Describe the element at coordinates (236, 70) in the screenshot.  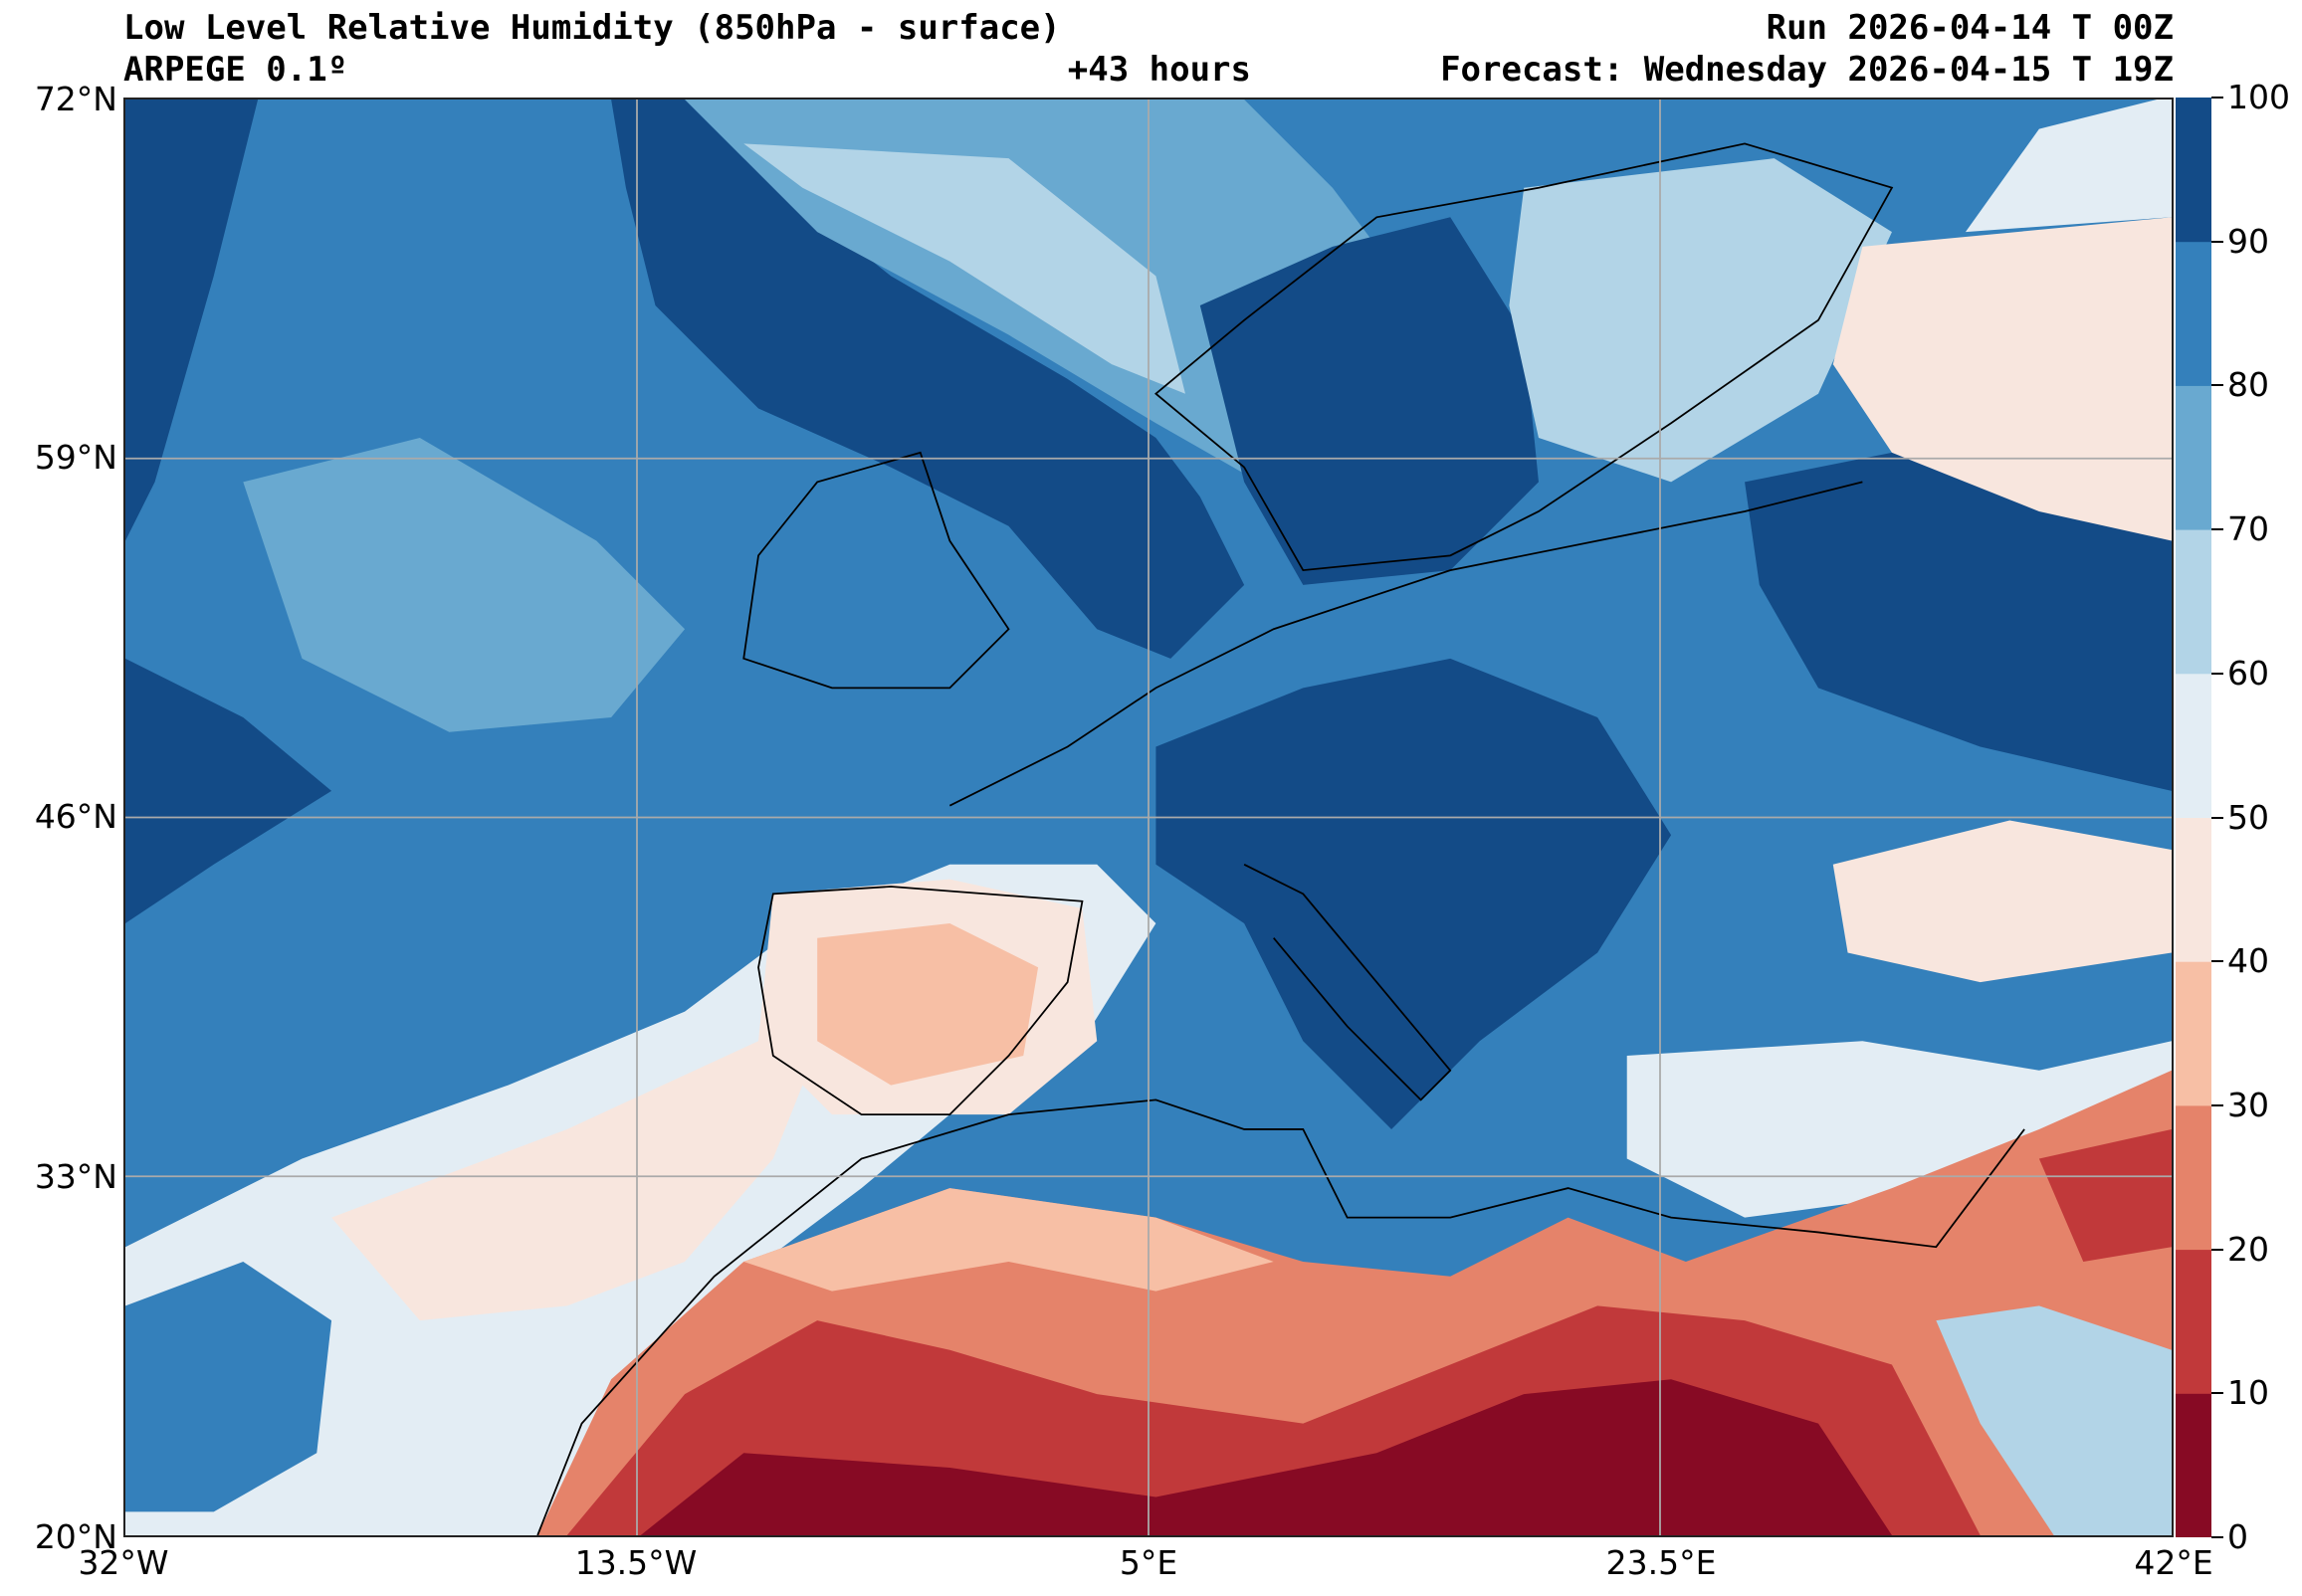
I see `model-name: ARPEGE 0.1º` at that location.